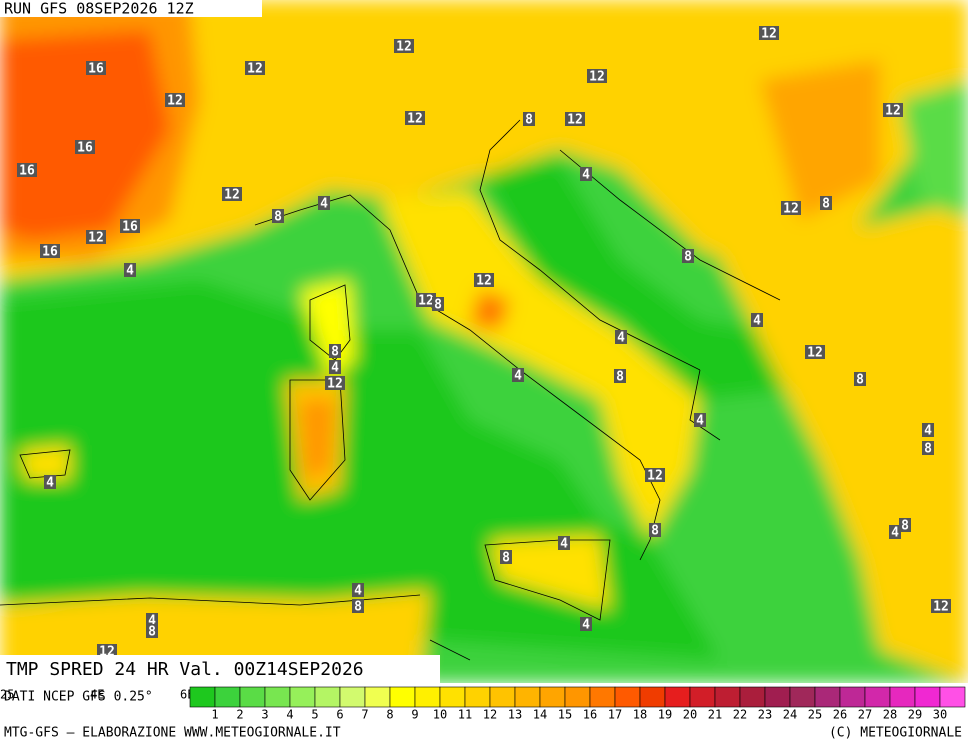 Image resolution: width=968 pixels, height=750 pixels. What do you see at coordinates (915, 715) in the screenshot?
I see `colorbar-label: 29` at bounding box center [915, 715].